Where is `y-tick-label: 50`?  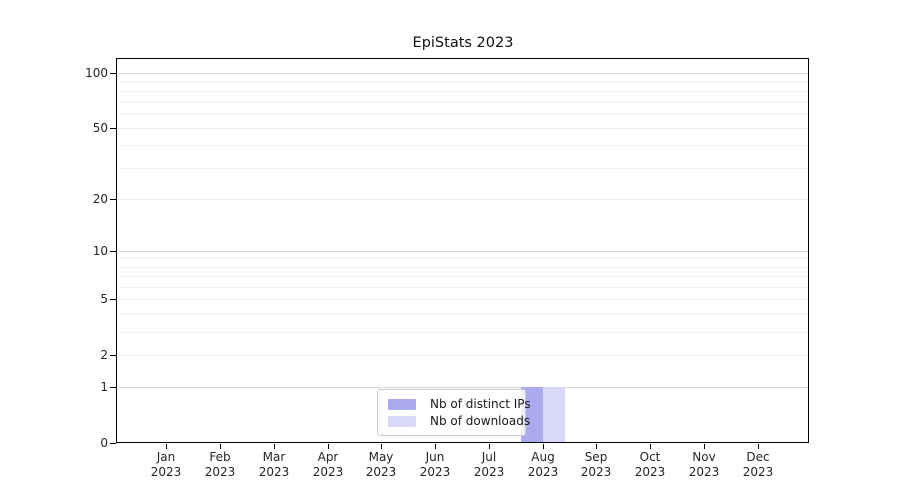 y-tick-label: 50 is located at coordinates (100, 128).